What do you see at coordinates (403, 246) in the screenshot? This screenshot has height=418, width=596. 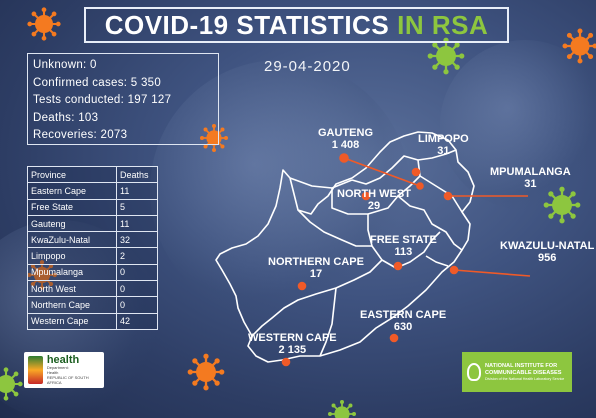 I see `province-label-free-state: FREE STATE 113` at bounding box center [403, 246].